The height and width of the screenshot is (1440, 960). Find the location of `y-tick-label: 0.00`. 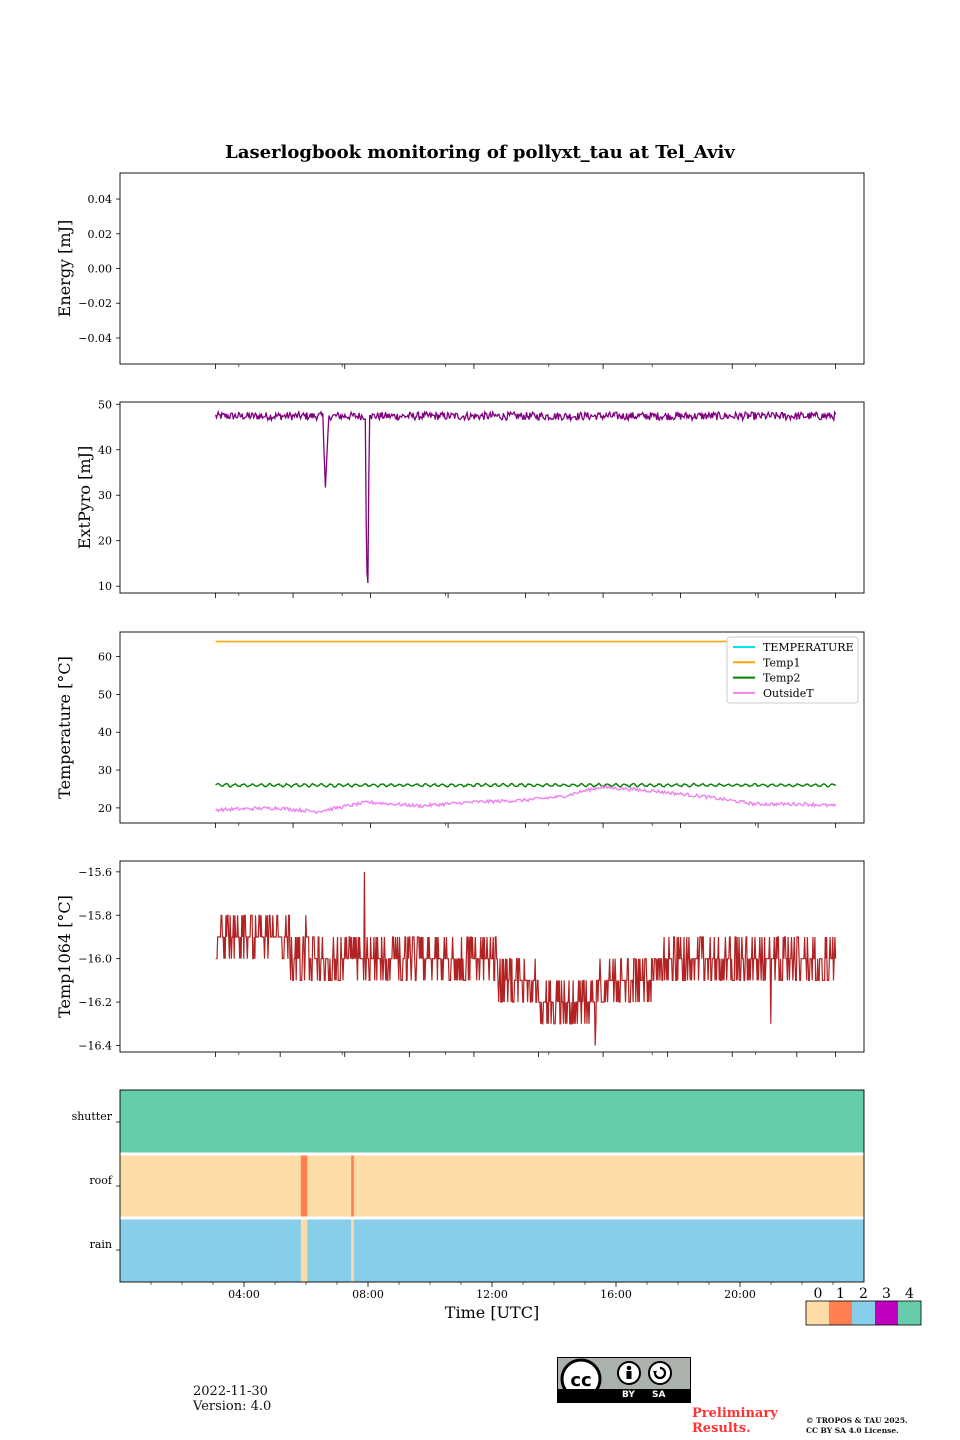

y-tick-label: 0.00 is located at coordinates (100, 269).